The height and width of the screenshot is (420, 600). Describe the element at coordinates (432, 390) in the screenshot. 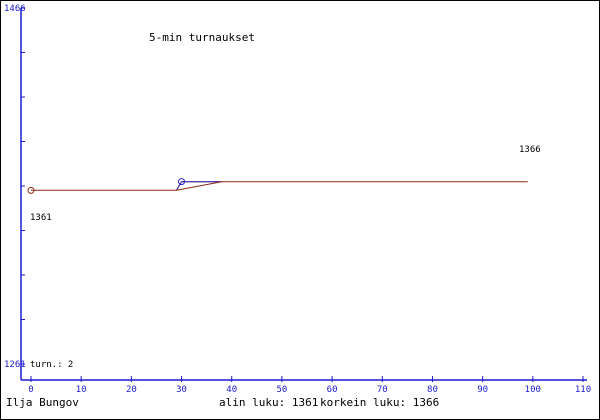

I see `x-tick-label: 80` at that location.